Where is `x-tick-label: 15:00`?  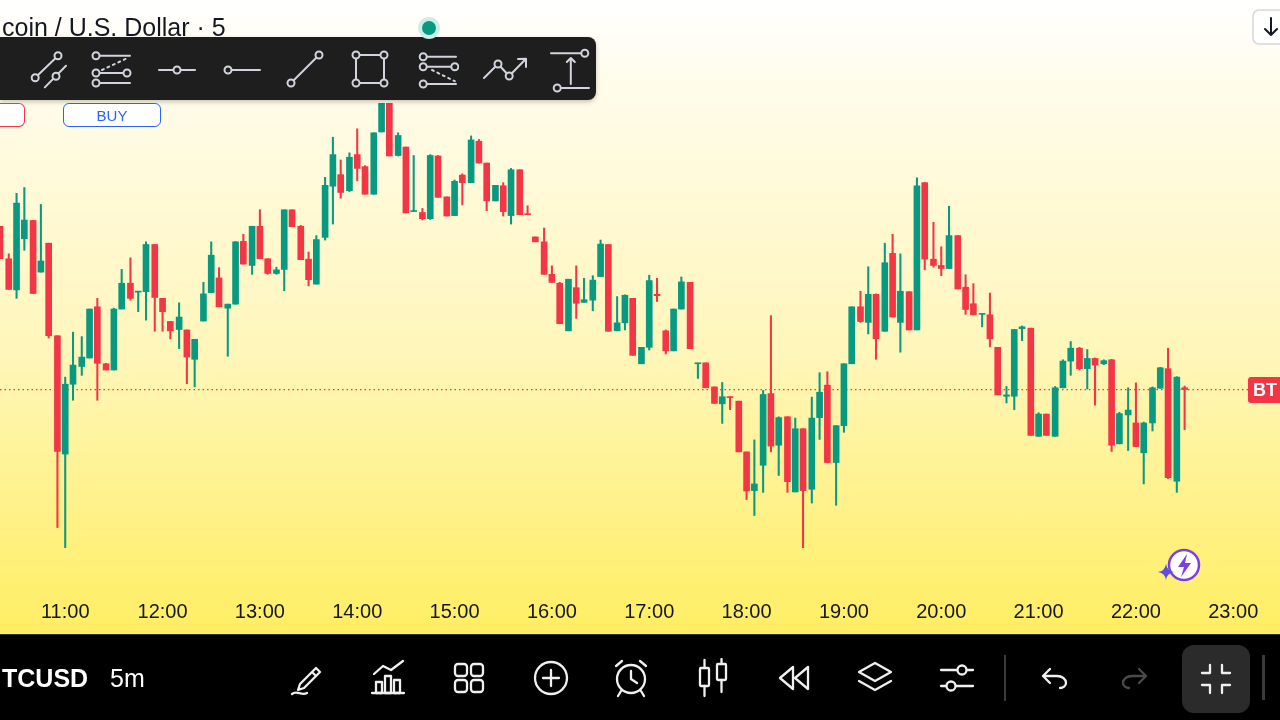
x-tick-label: 15:00 is located at coordinates (454, 610).